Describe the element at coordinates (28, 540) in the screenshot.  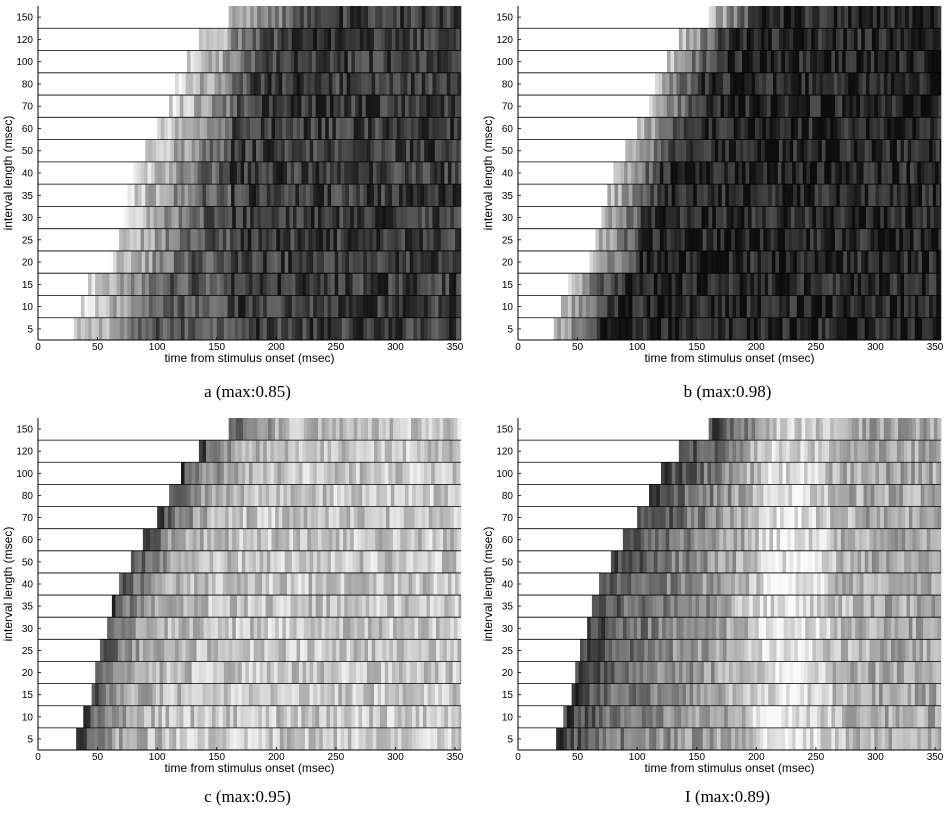
I see `y-tick-label: 60` at that location.